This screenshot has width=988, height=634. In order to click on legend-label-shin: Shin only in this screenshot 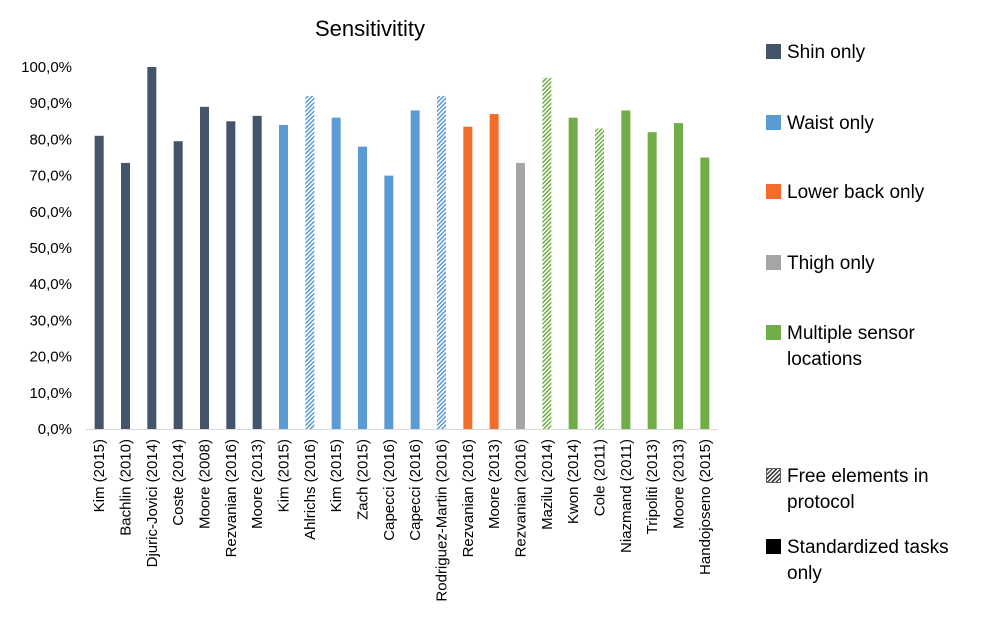, I will do `click(826, 52)`.